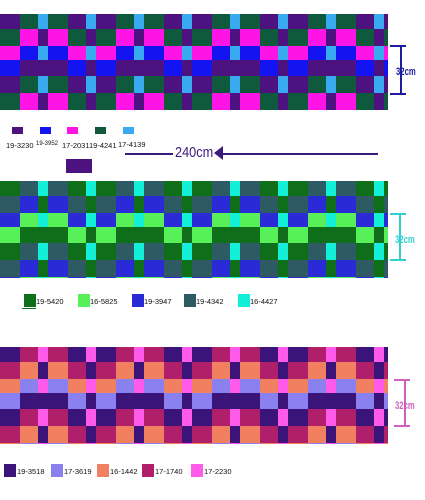  I want to click on legend-underline, so click(29, 308).